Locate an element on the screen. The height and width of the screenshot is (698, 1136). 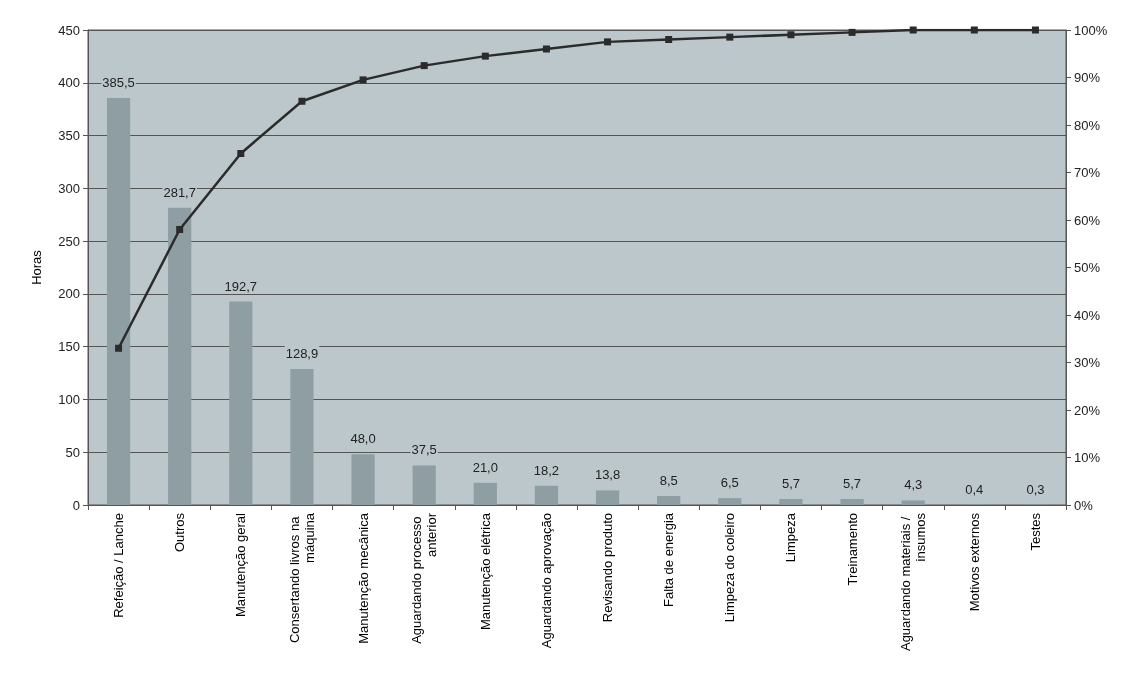
data-label: 8,5 is located at coordinates (668, 481).